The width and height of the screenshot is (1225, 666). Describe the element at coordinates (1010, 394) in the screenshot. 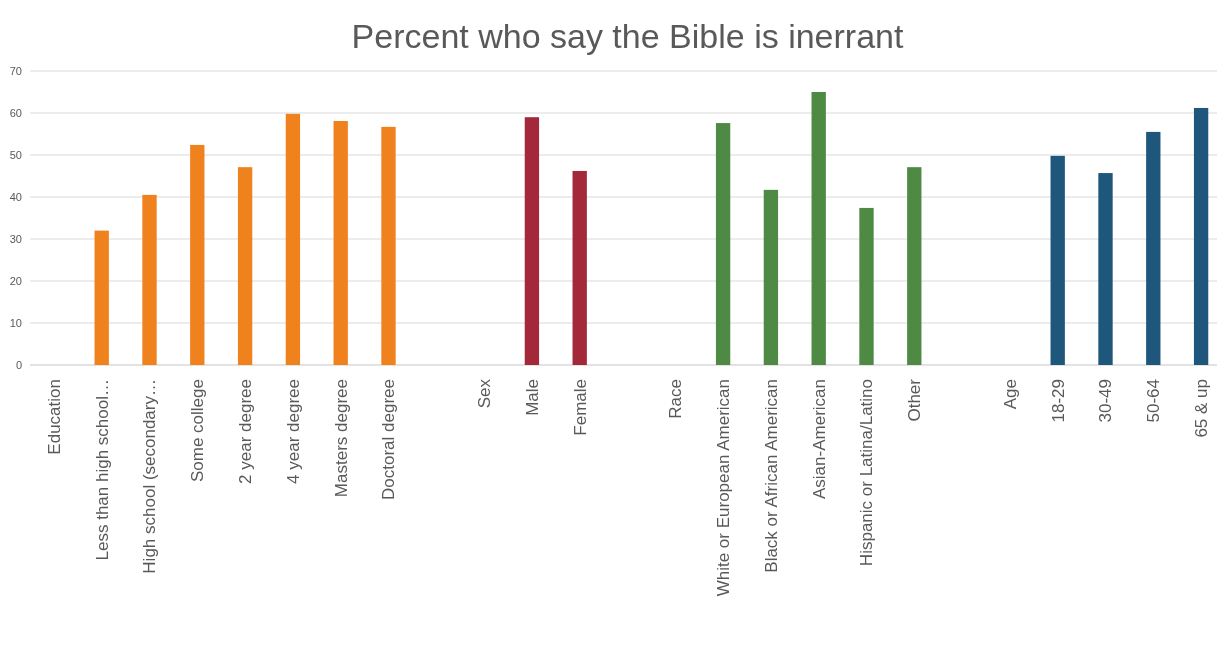

I see `x-tick-label: Age` at that location.